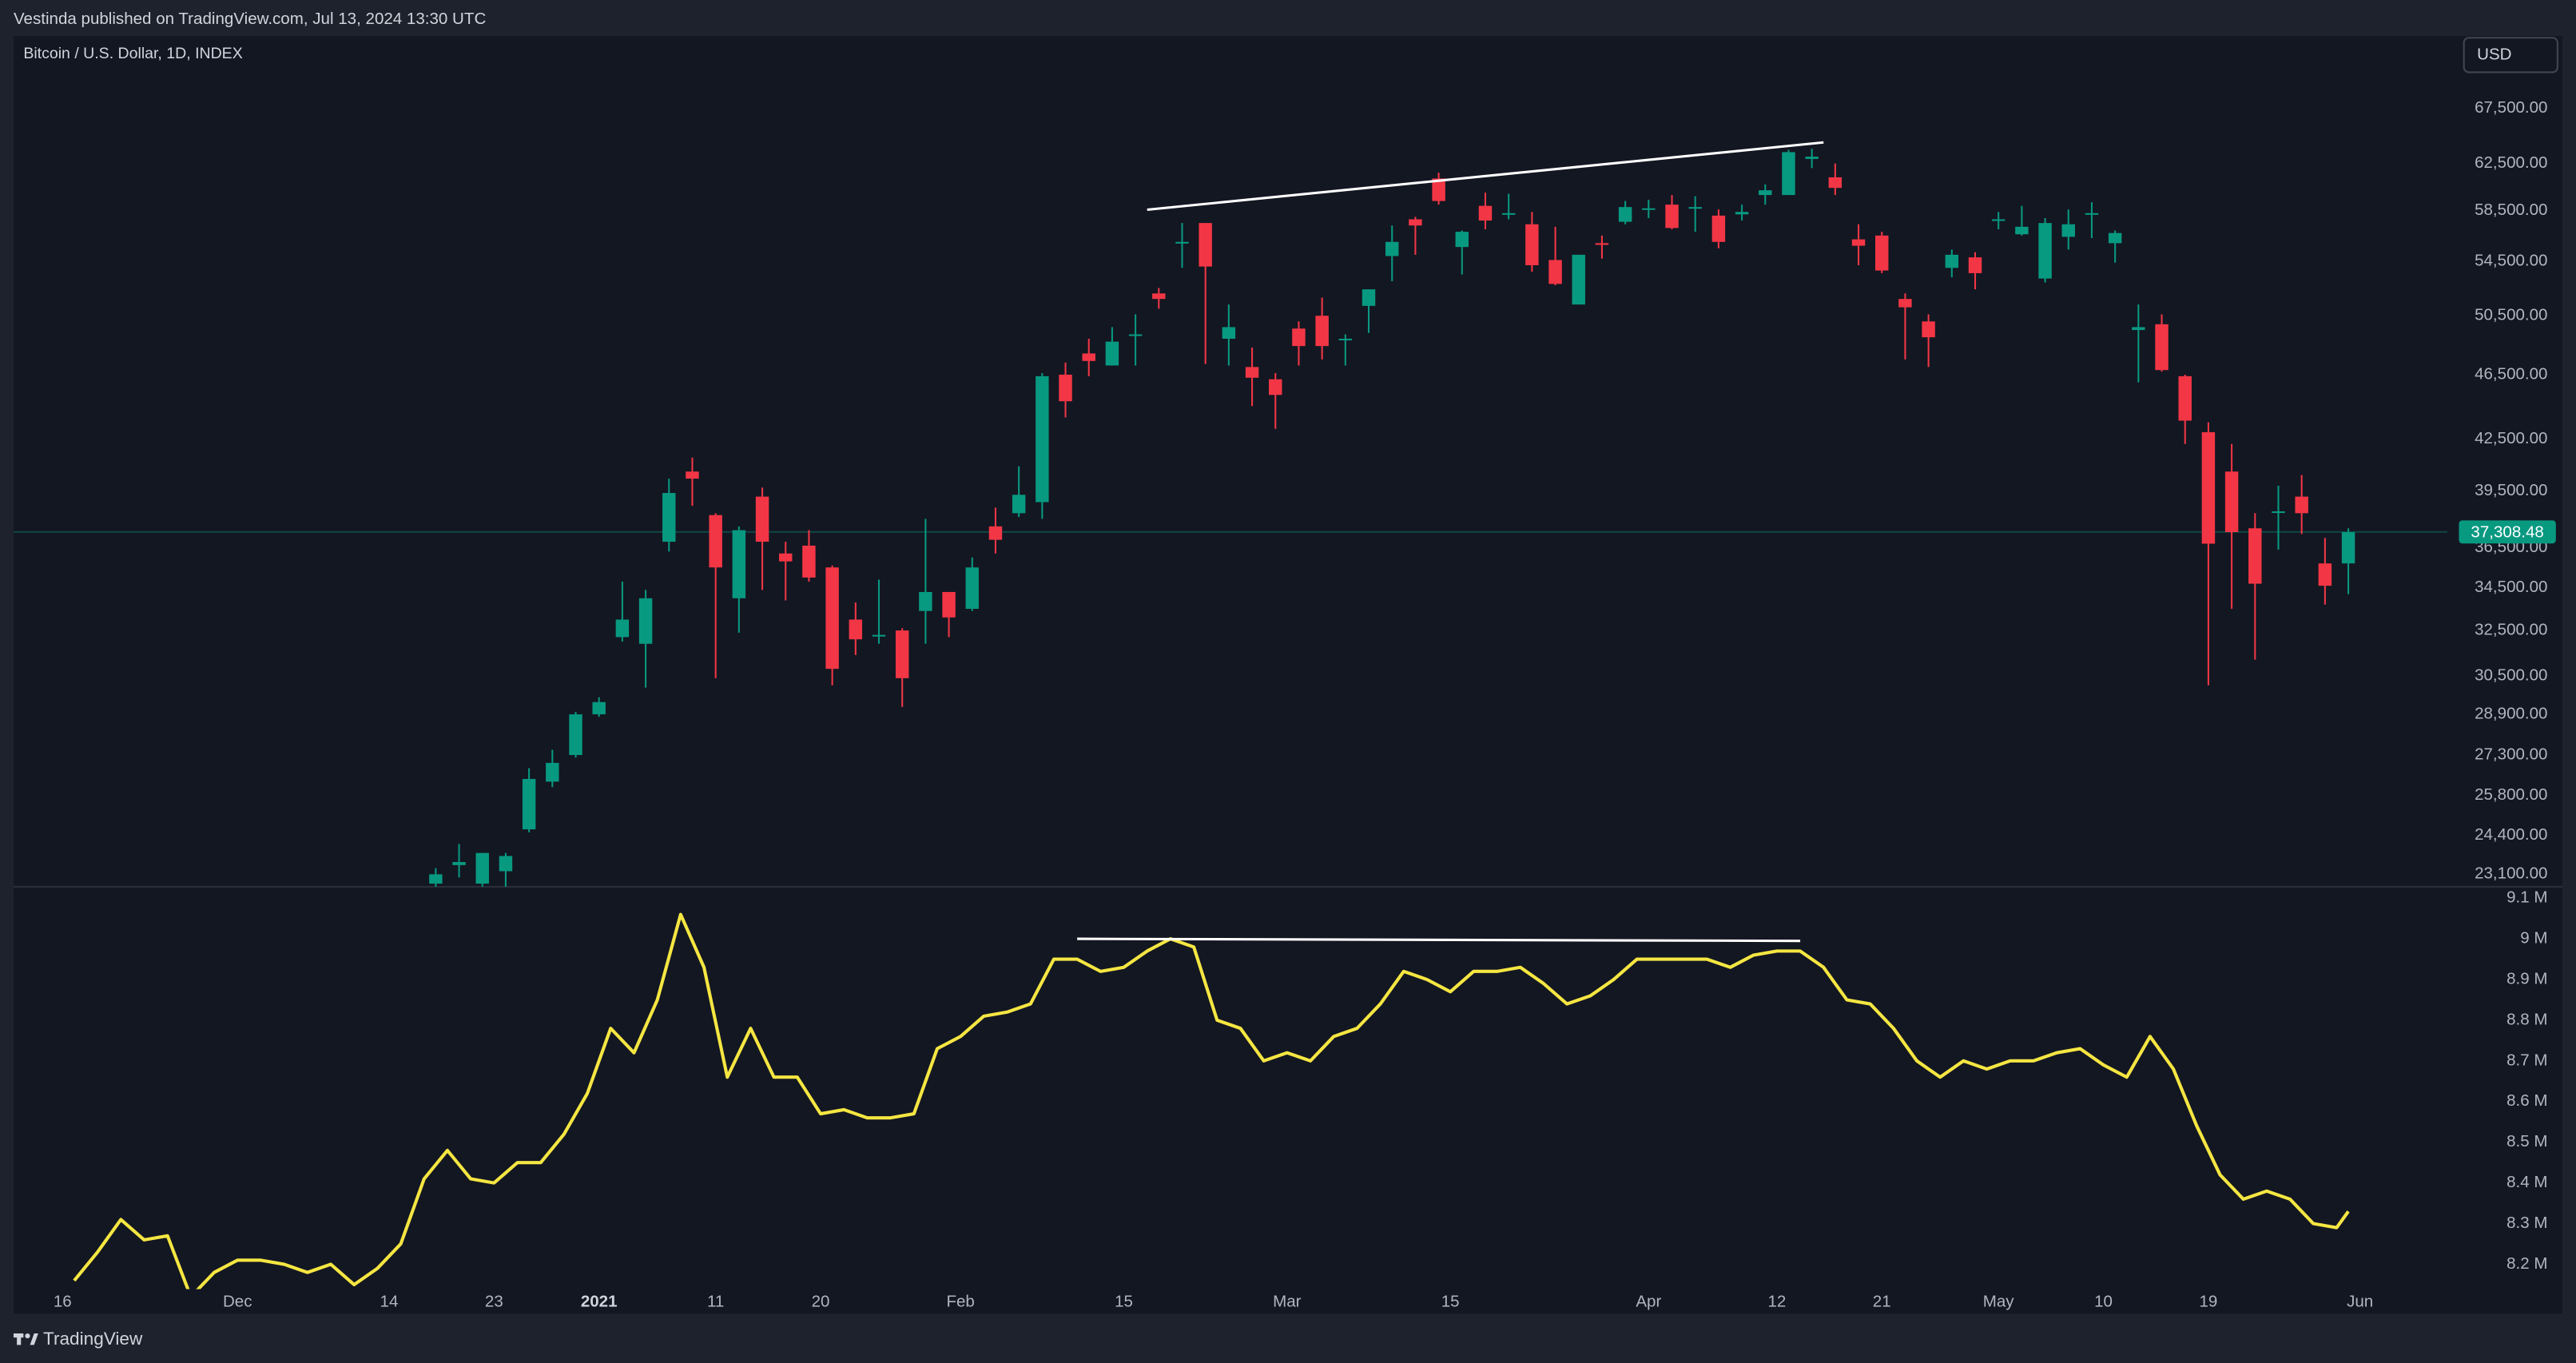 The height and width of the screenshot is (1363, 2576). I want to click on y-tick-label: 8.2 M, so click(2526, 1263).